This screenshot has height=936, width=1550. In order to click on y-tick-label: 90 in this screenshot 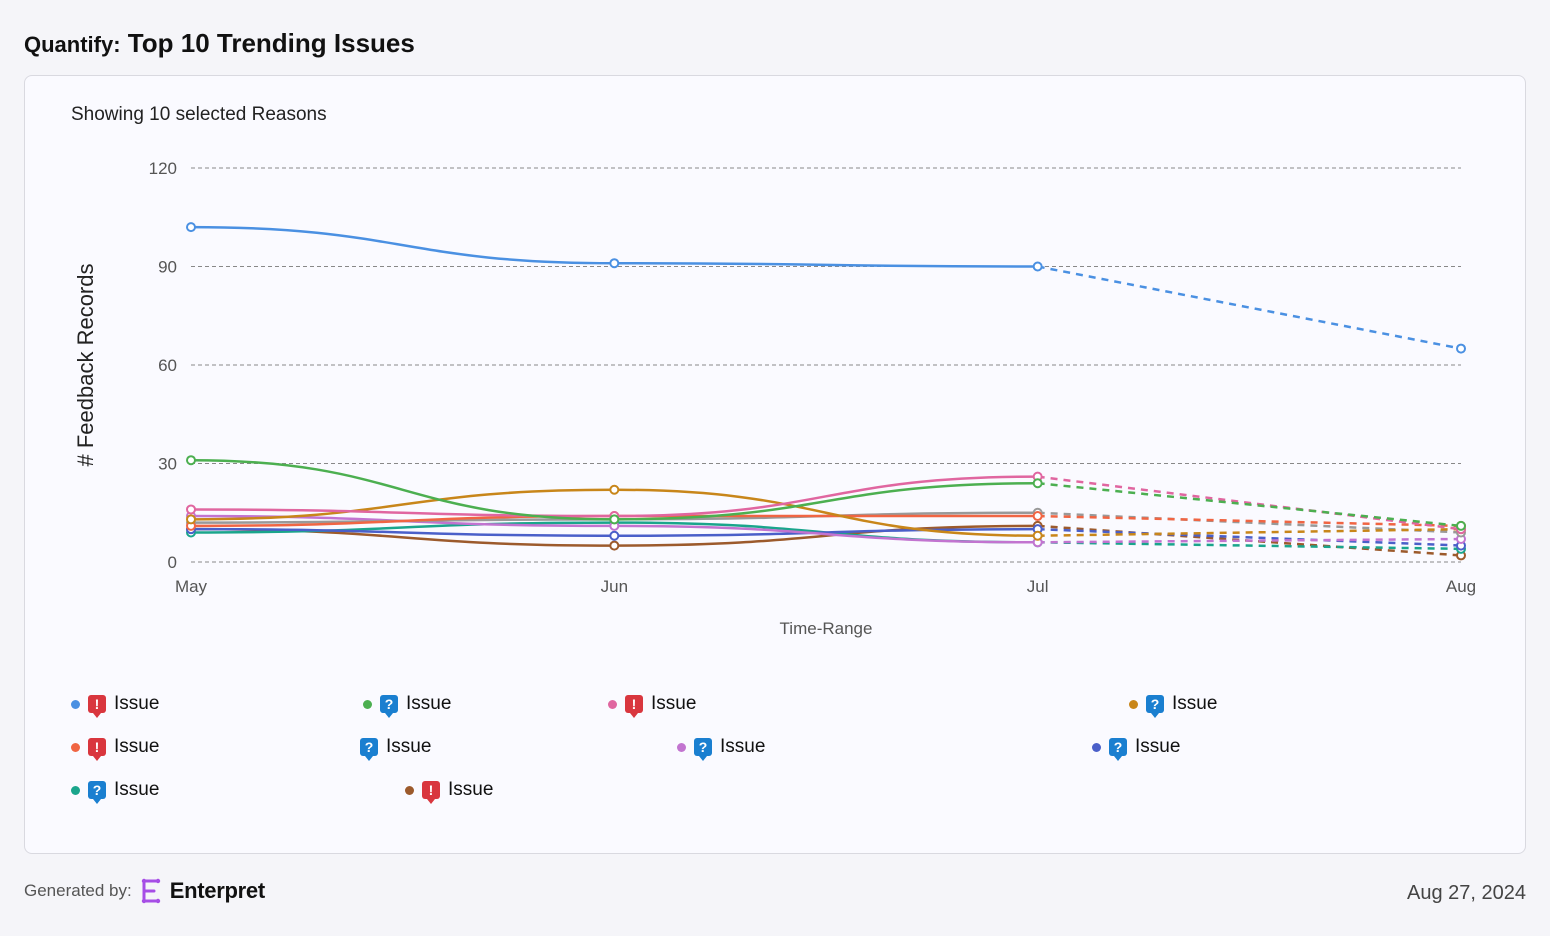, I will do `click(167, 267)`.